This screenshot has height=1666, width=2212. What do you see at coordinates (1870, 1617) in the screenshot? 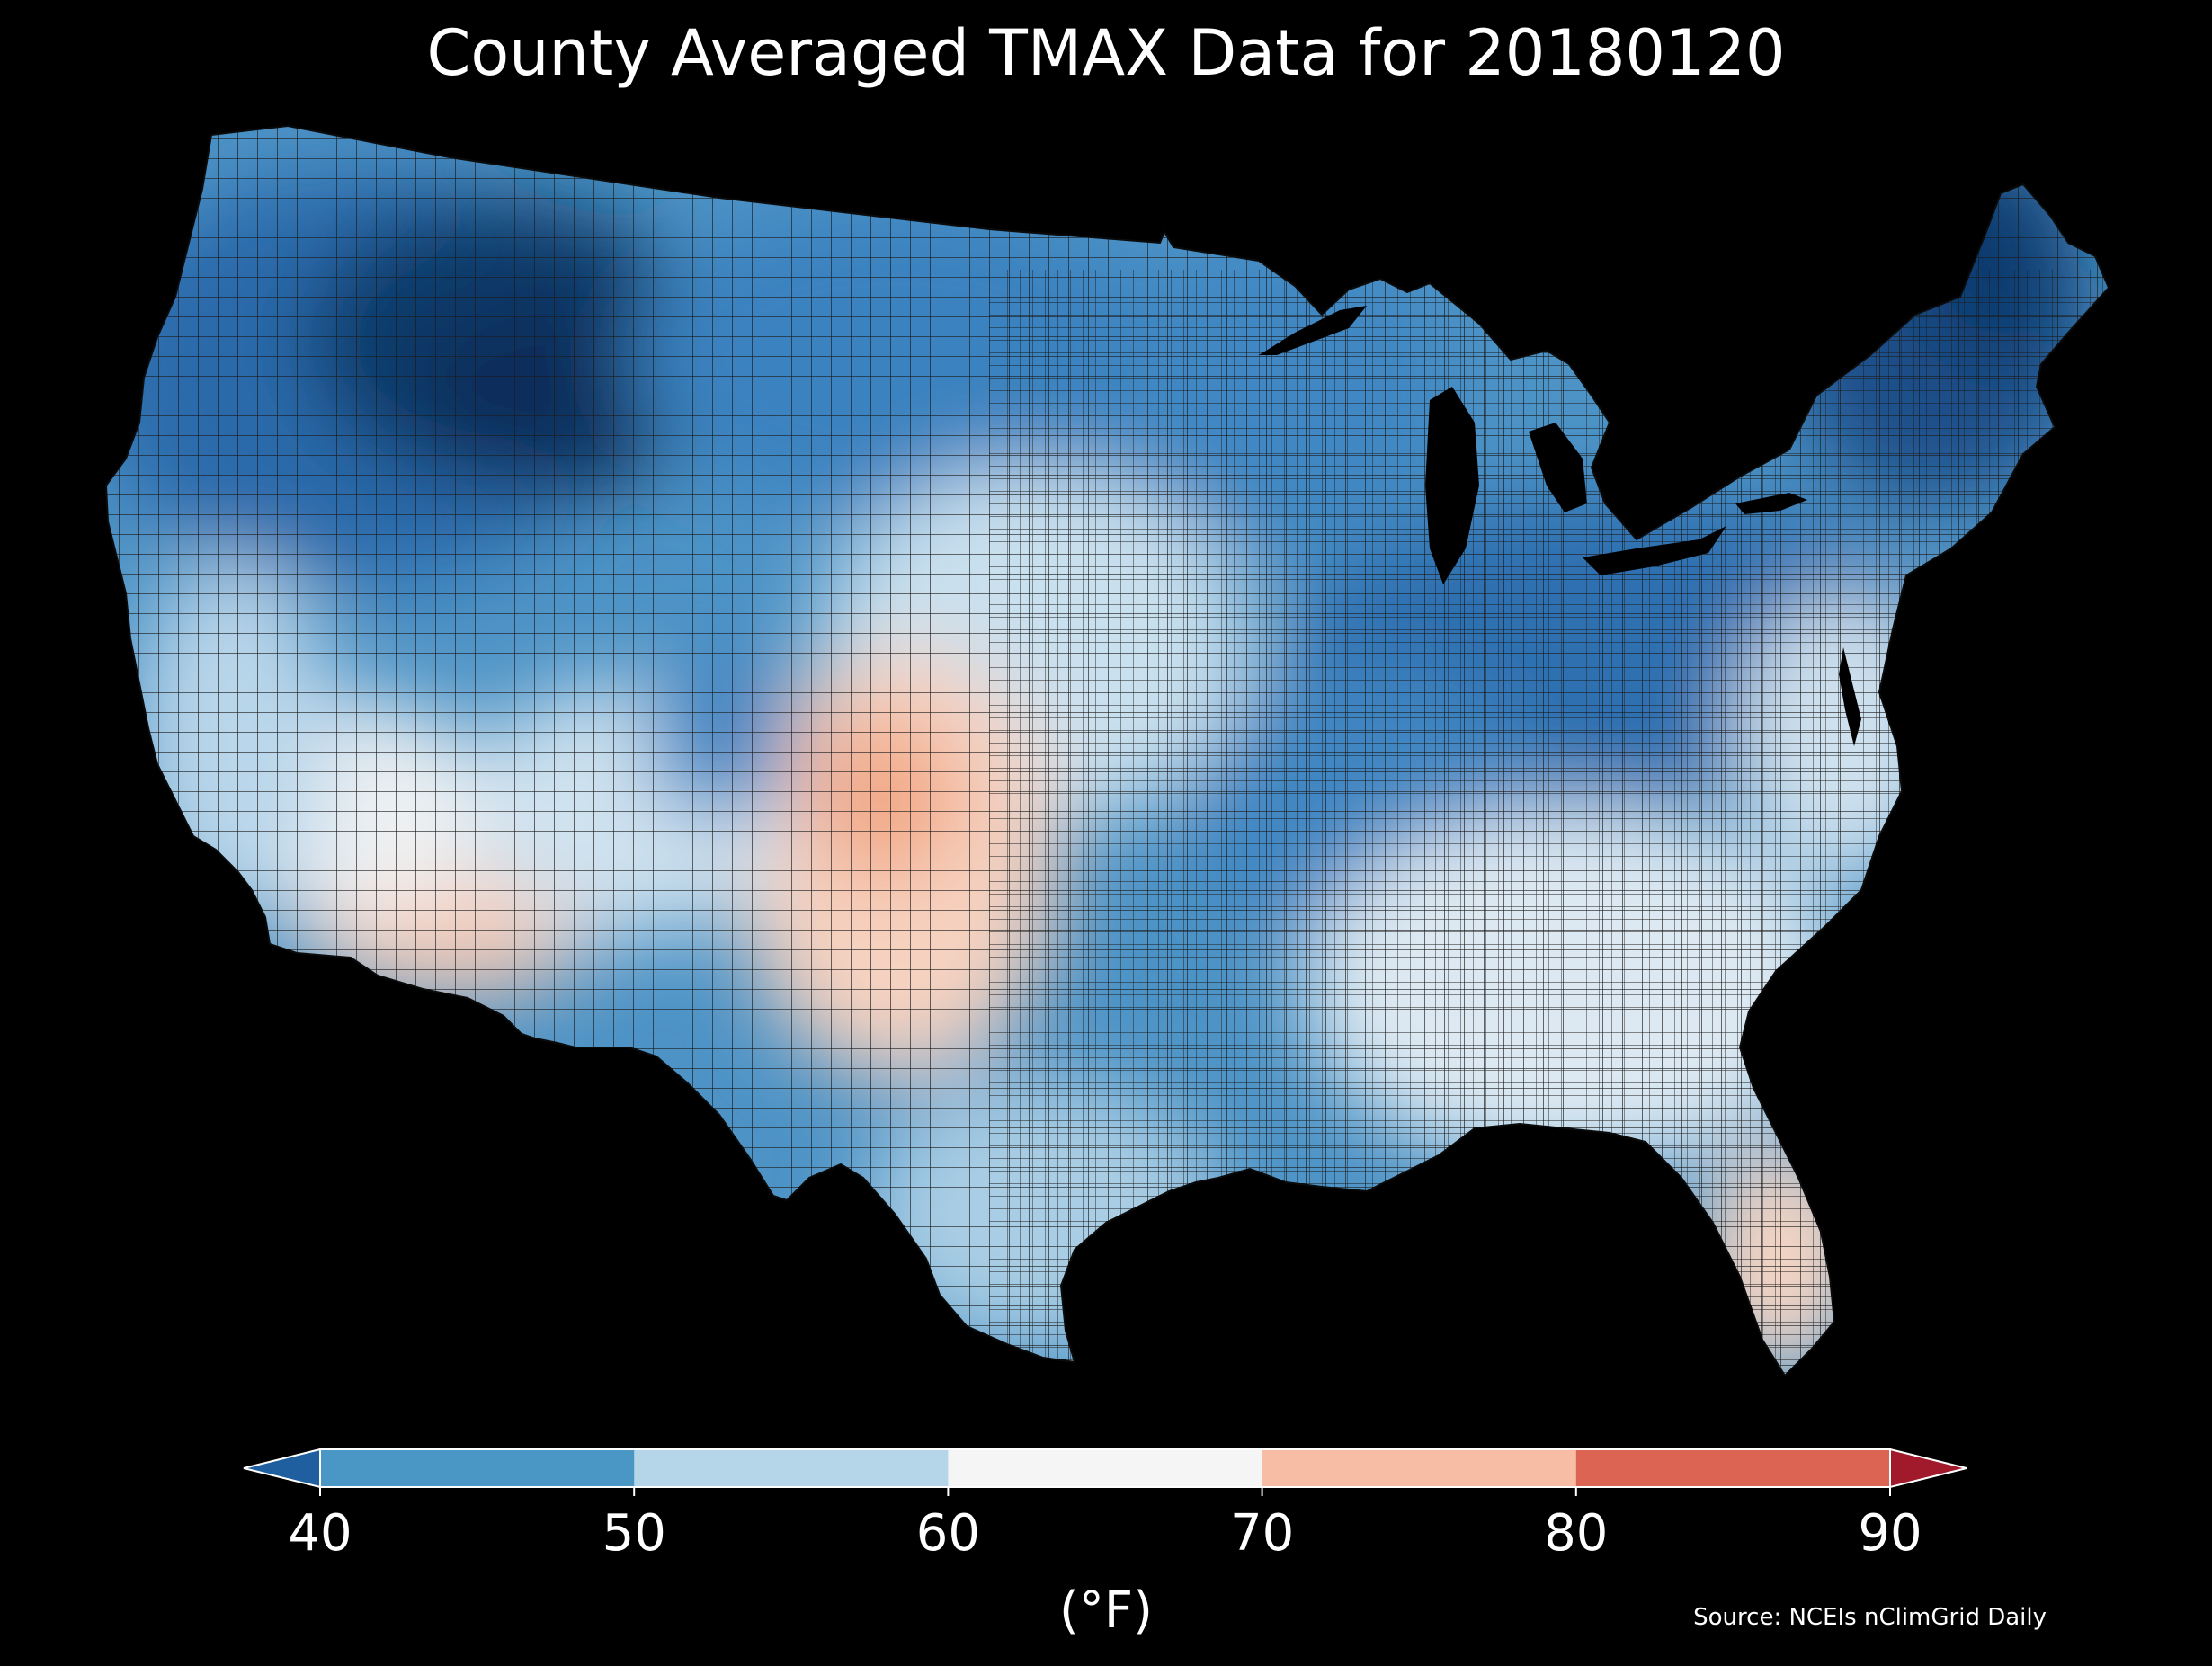
I see `source-note: Source: NCEIs nClimGrid Daily` at bounding box center [1870, 1617].